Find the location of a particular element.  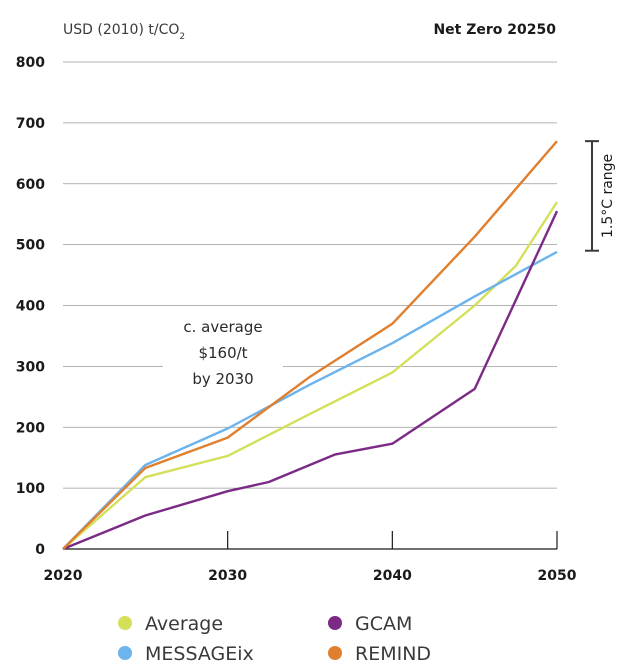

chart-title: Net Zero 20250 is located at coordinates (494, 30).